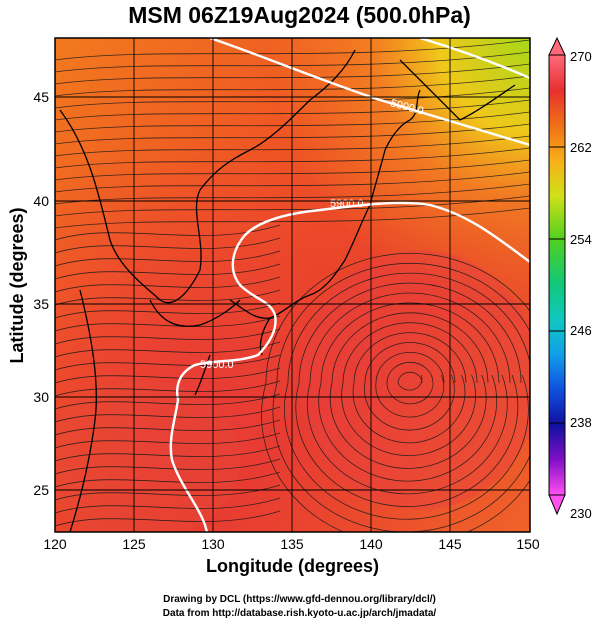  I want to click on map-title: MSM 06Z19Aug2024 (500.0hPa), so click(299, 15).